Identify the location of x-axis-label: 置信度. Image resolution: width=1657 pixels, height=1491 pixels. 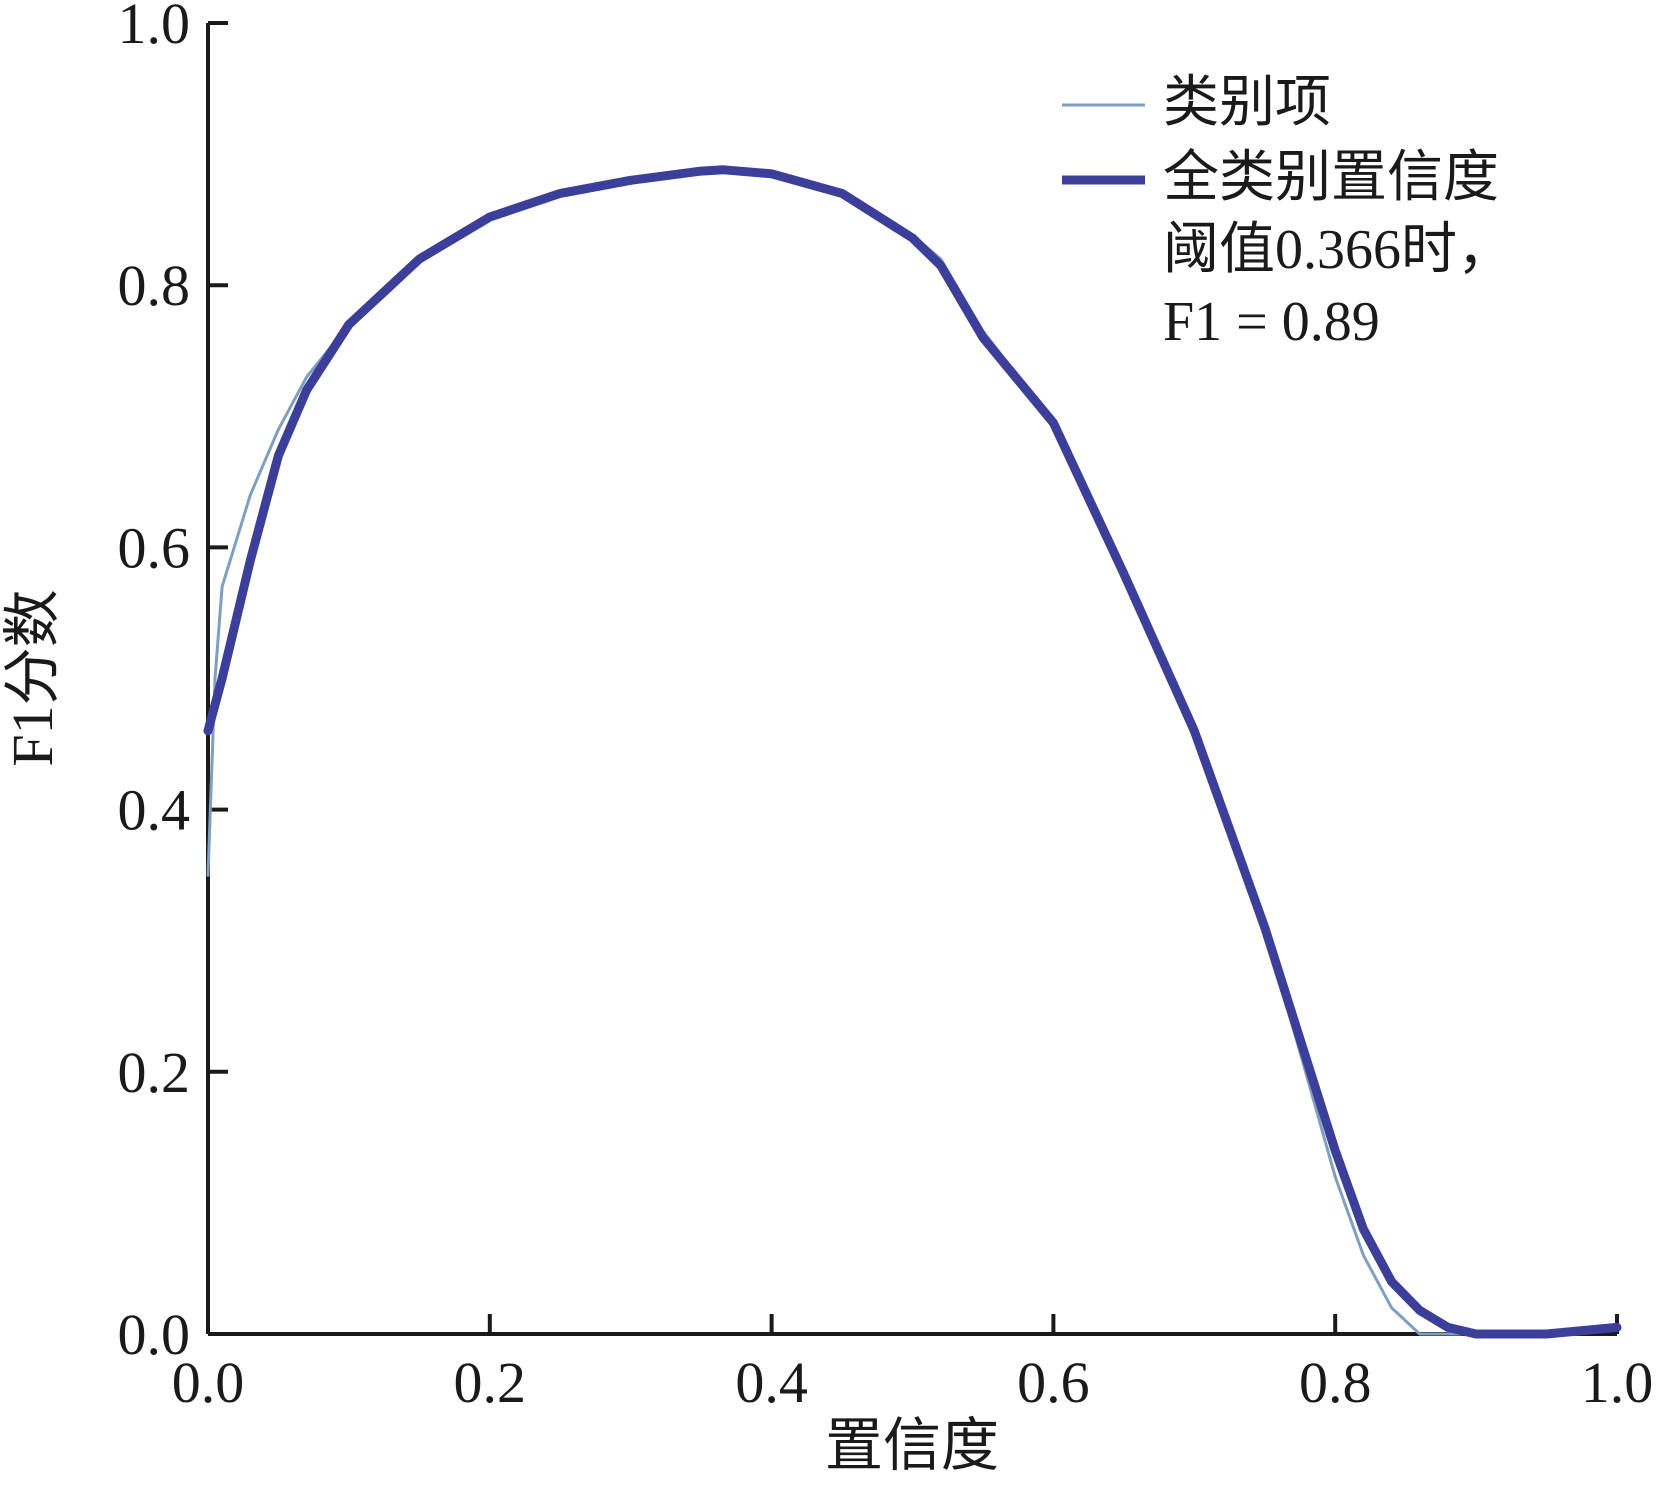
(912, 1445).